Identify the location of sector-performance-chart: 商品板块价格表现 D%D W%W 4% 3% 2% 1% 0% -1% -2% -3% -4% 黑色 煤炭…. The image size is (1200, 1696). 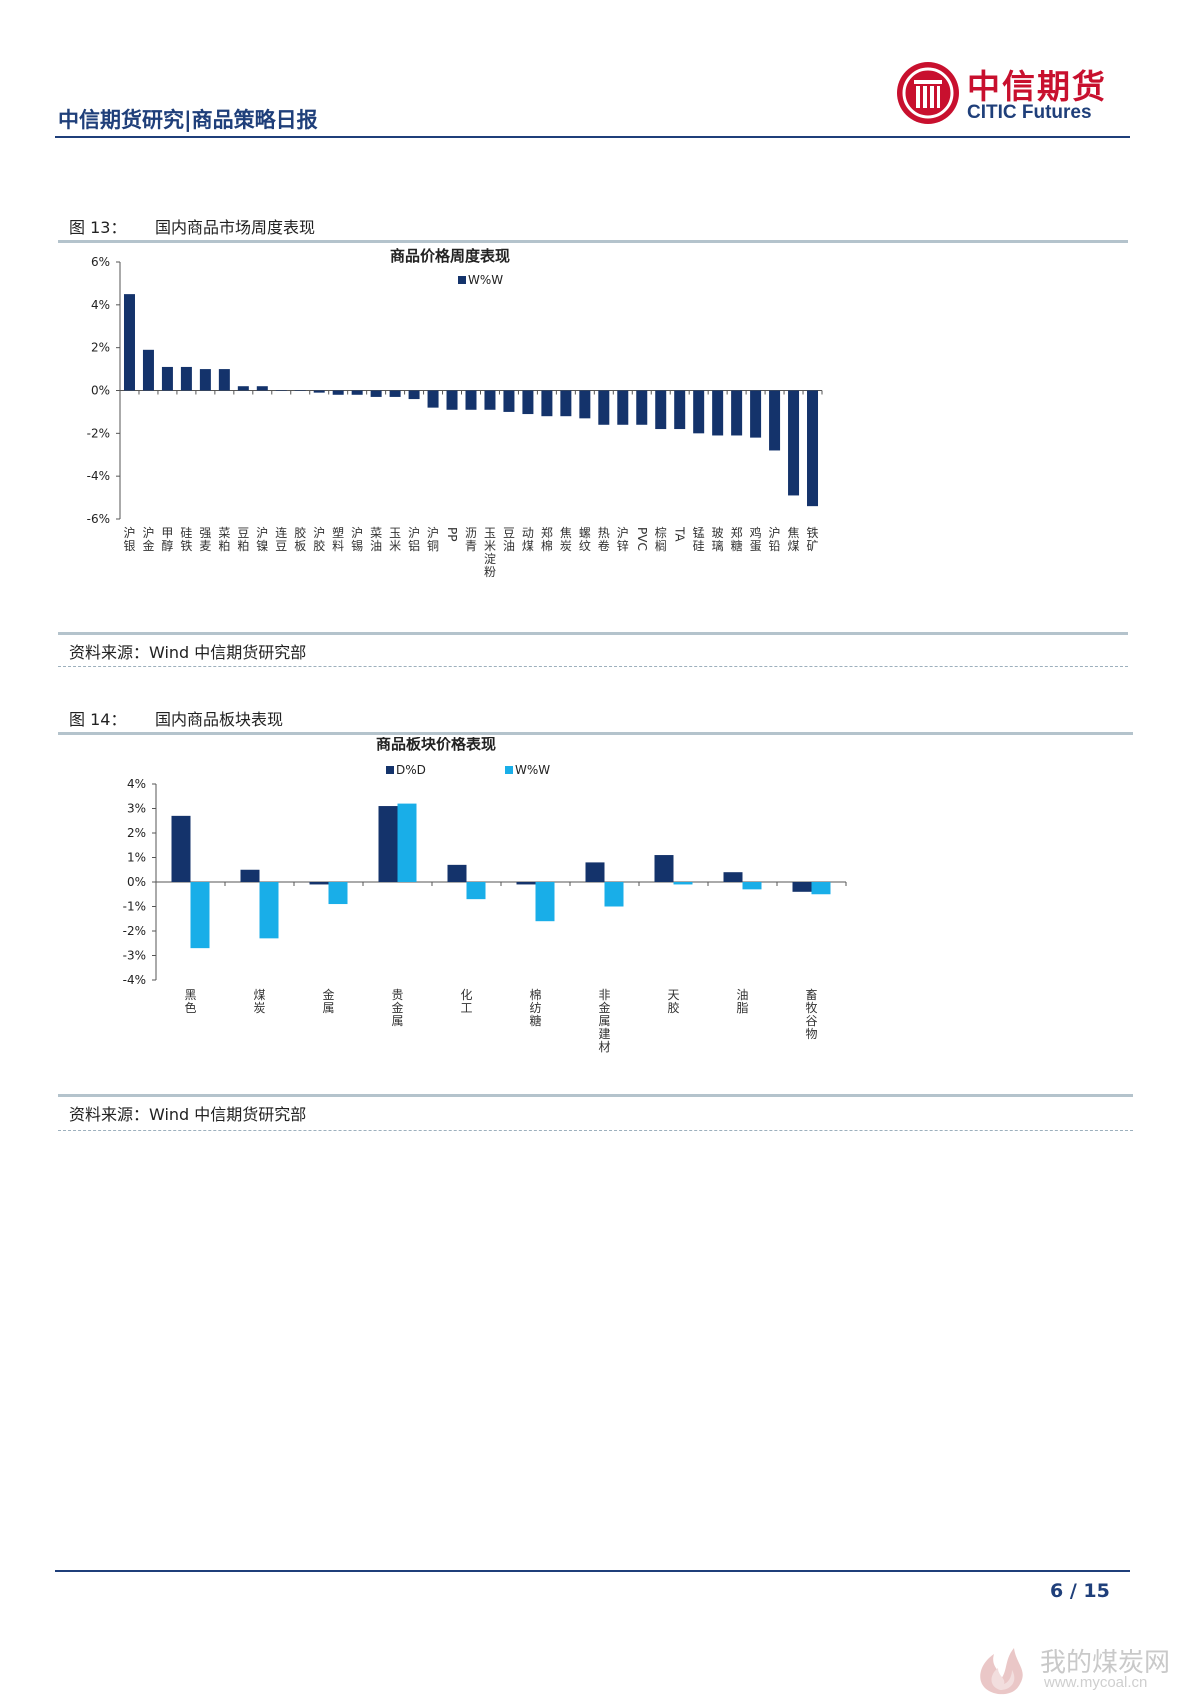
(485, 895).